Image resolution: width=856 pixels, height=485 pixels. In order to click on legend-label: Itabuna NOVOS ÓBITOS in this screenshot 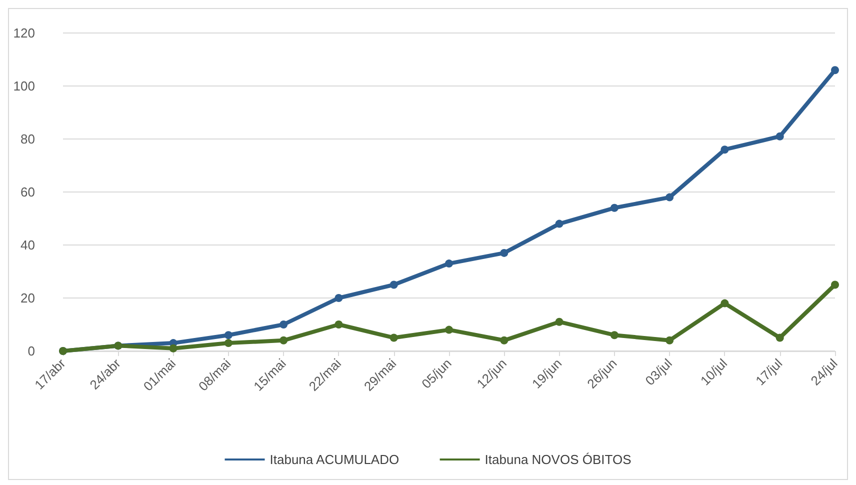, I will do `click(558, 459)`.